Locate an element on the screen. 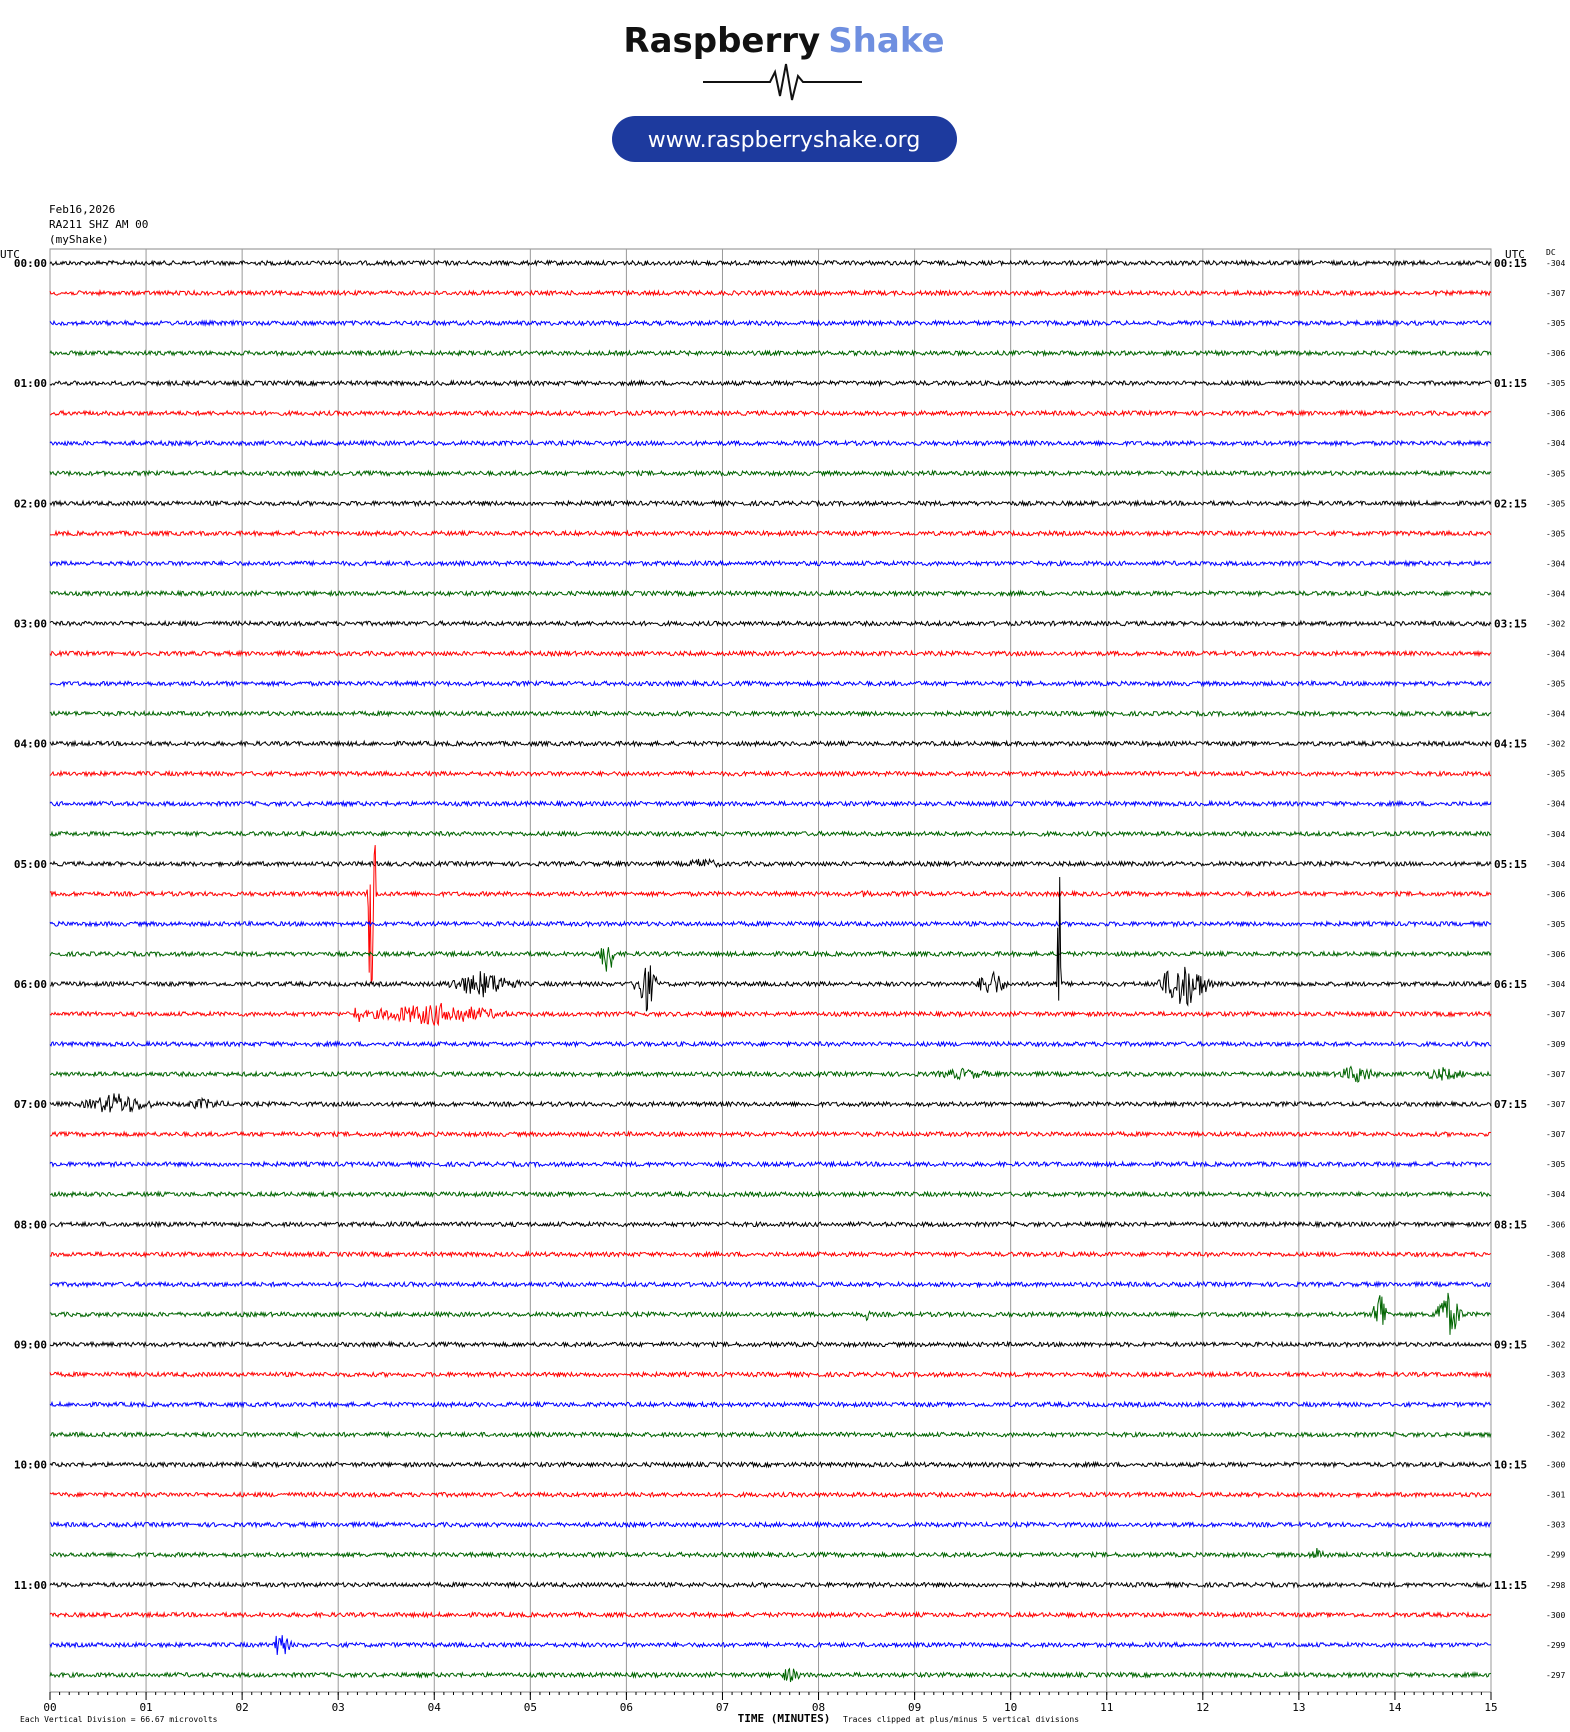 The width and height of the screenshot is (1570, 1732). right-time-label: 02:15 is located at coordinates (1510, 503).